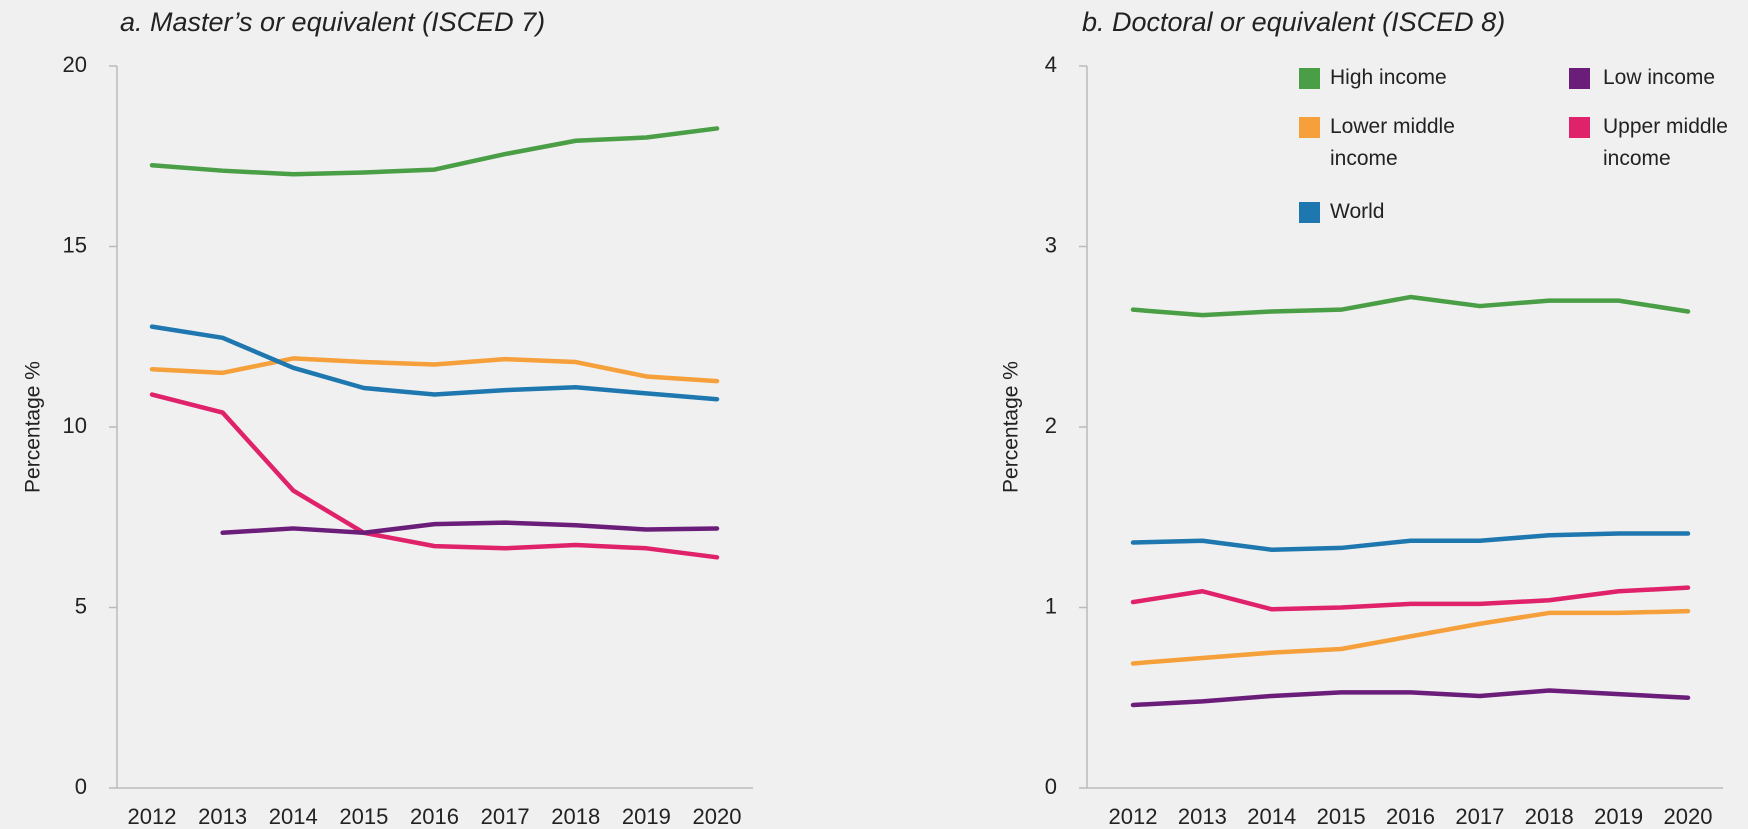 The width and height of the screenshot is (1748, 829). What do you see at coordinates (81, 605) in the screenshot?
I see `y-tick-label: 5` at bounding box center [81, 605].